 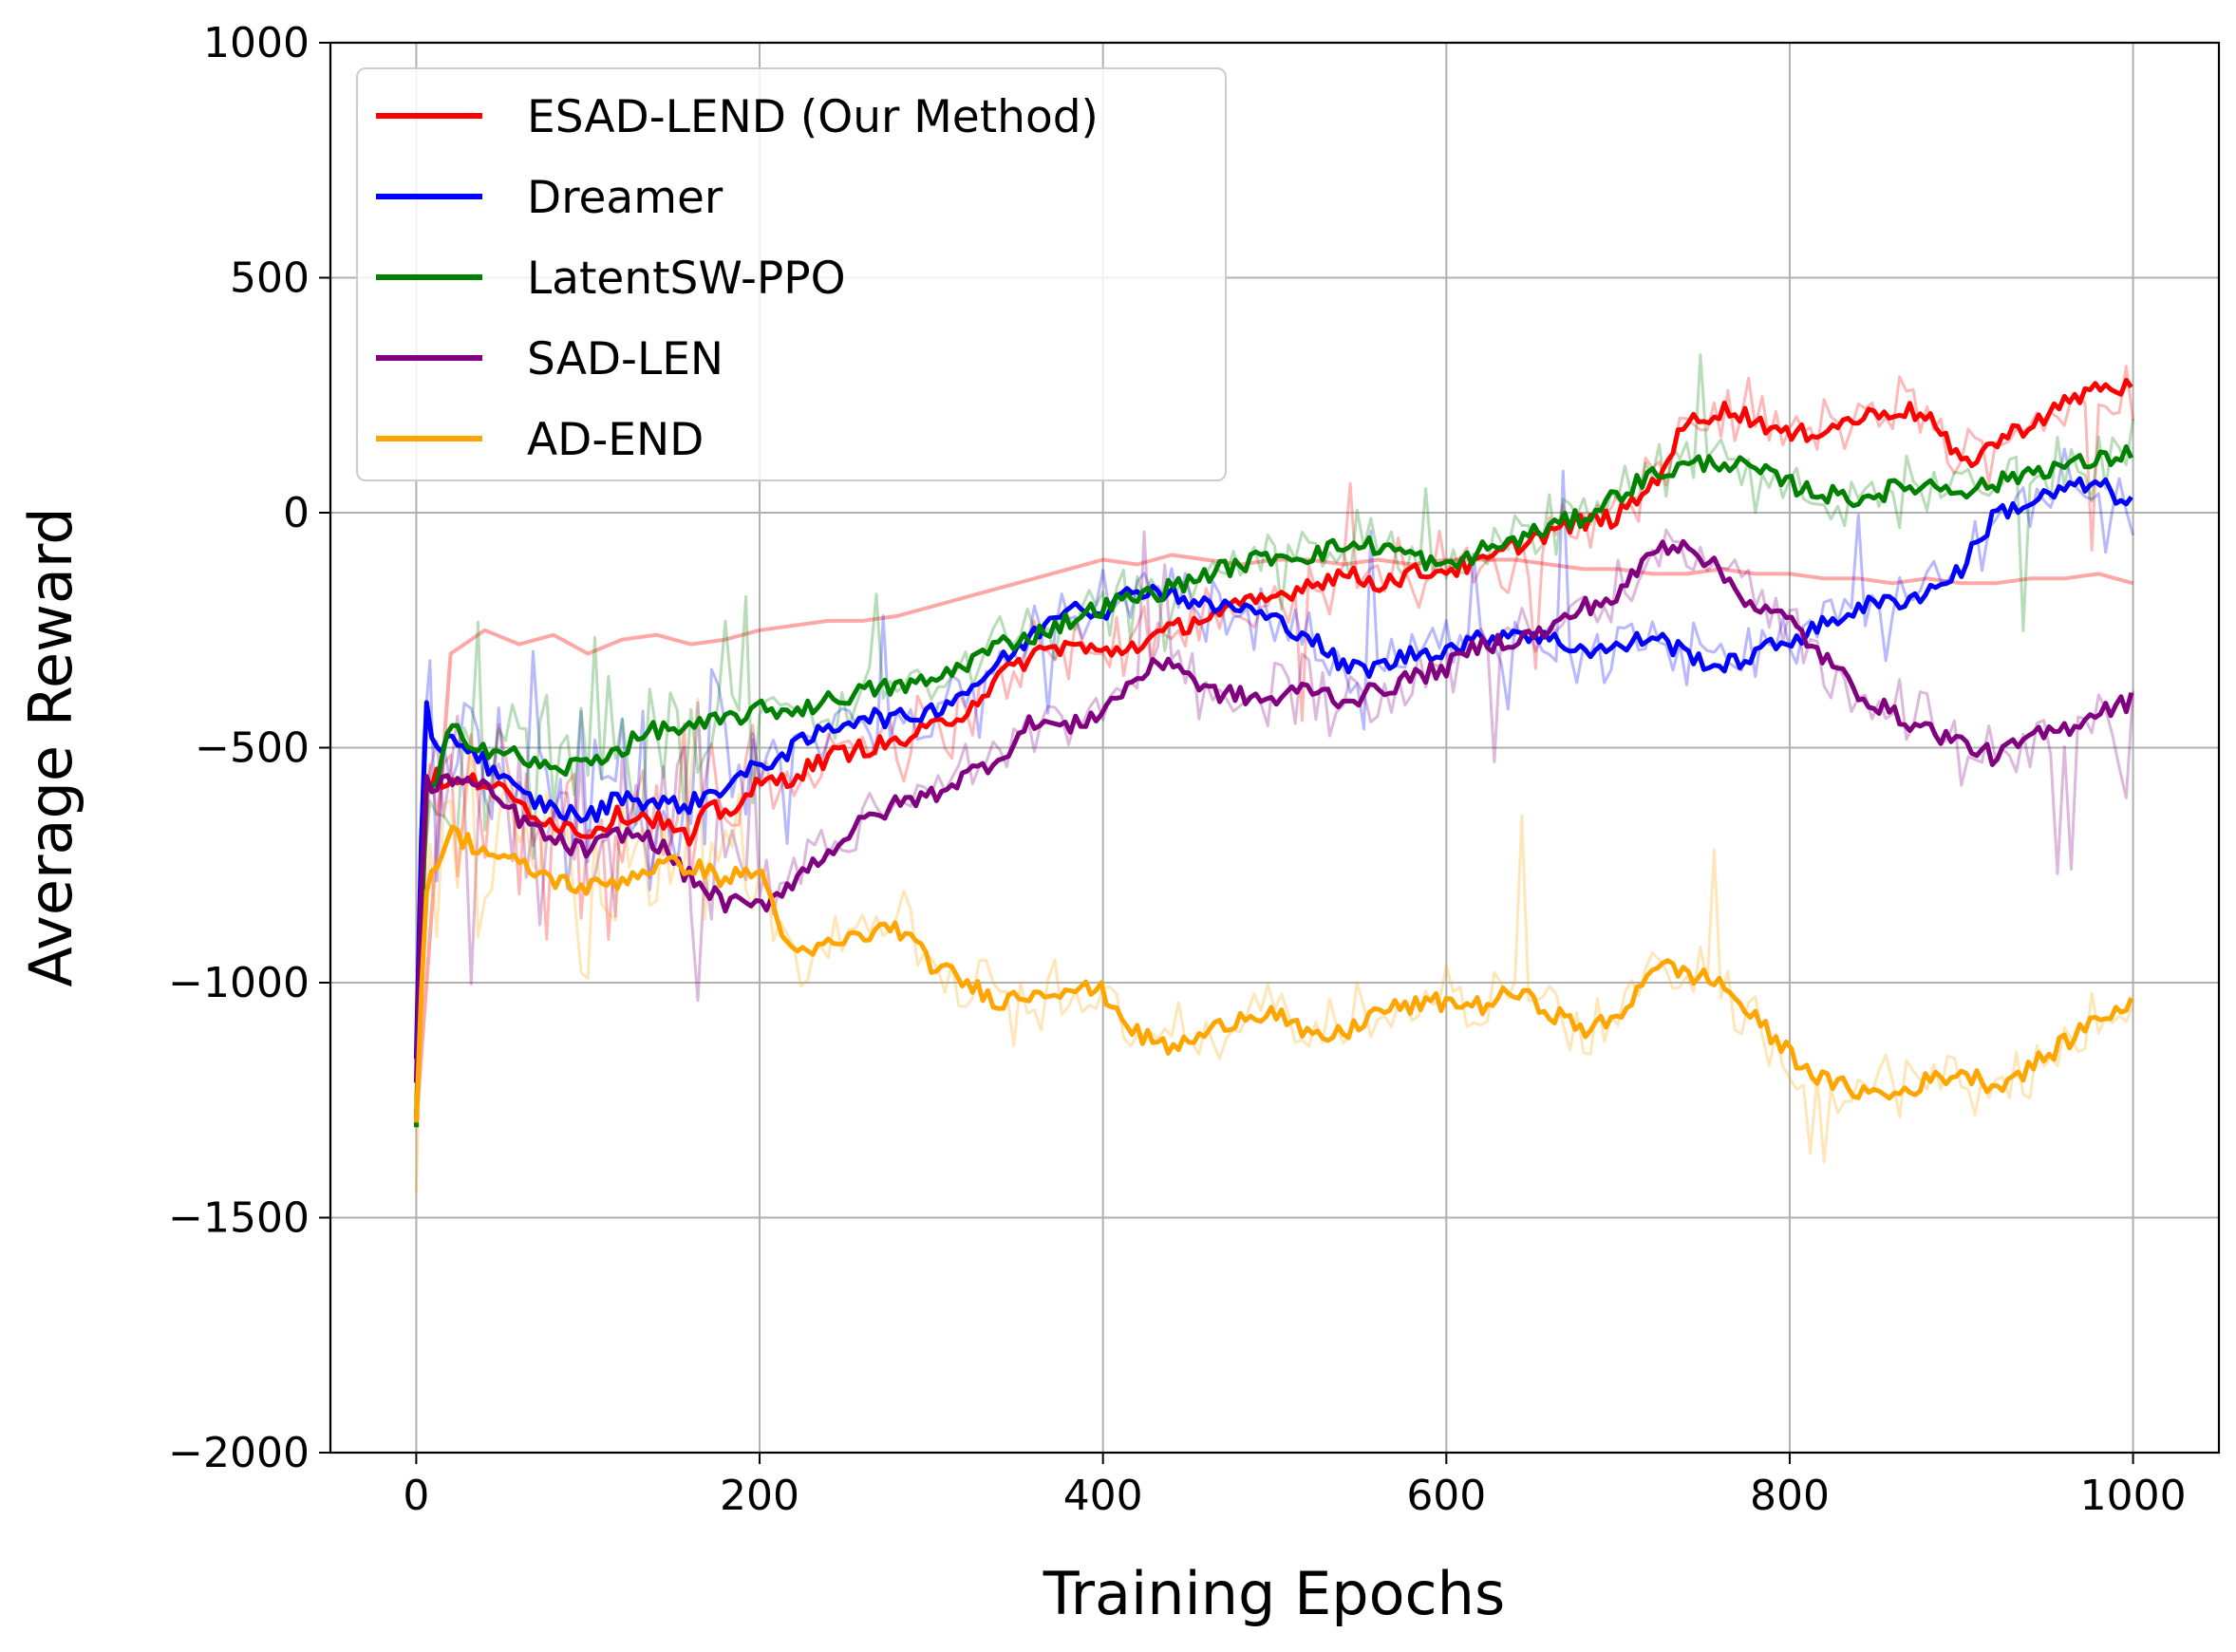 What do you see at coordinates (239, 983) in the screenshot?
I see `y-tick-label: −1000` at bounding box center [239, 983].